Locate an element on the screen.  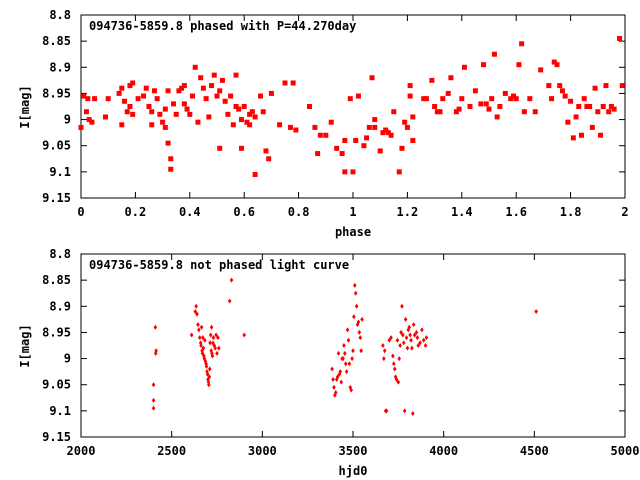
phased-x-tick-label: 1.8 is located at coordinates (571, 212).